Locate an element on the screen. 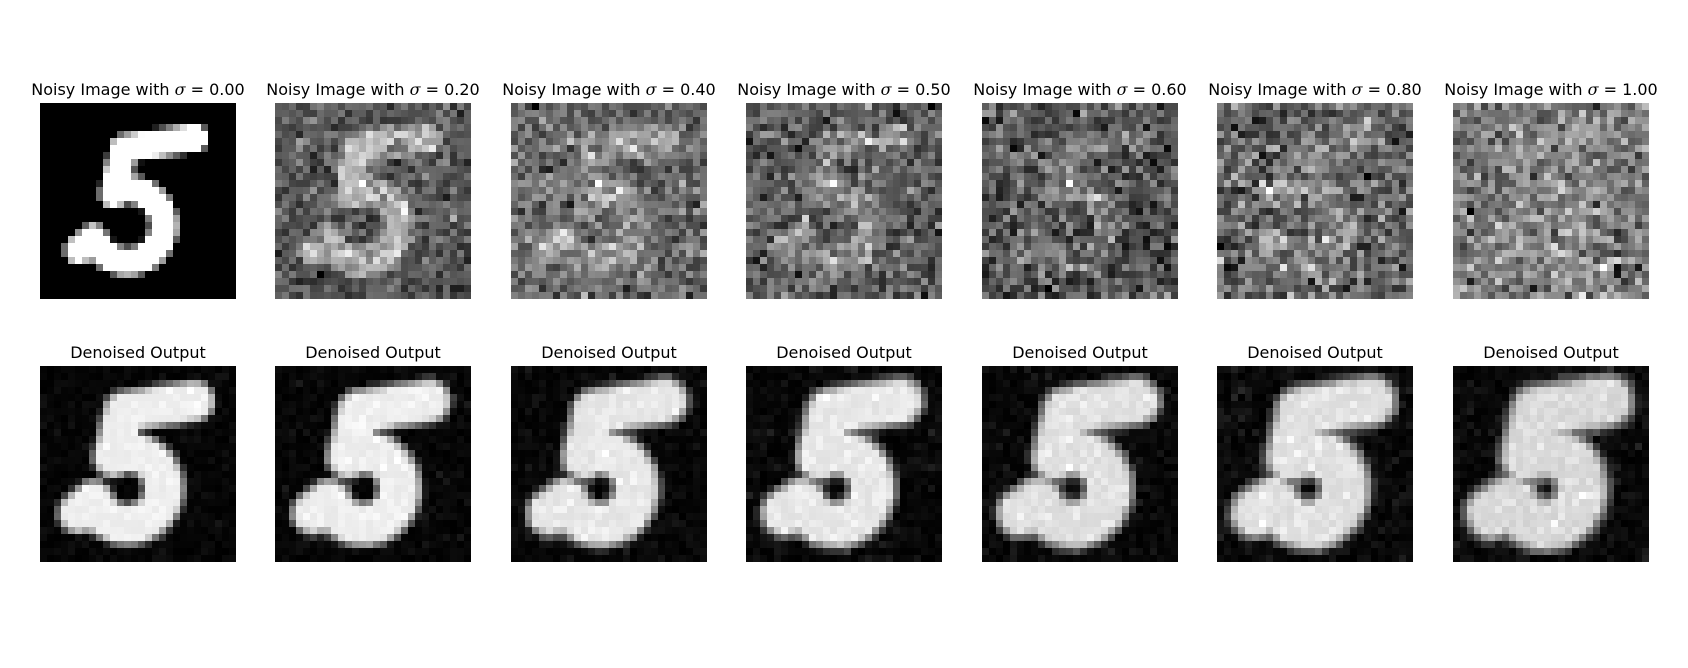 The height and width of the screenshot is (668, 1688). noisy-panel-title: Noisy Image with σ = 0.50 is located at coordinates (844, 89).